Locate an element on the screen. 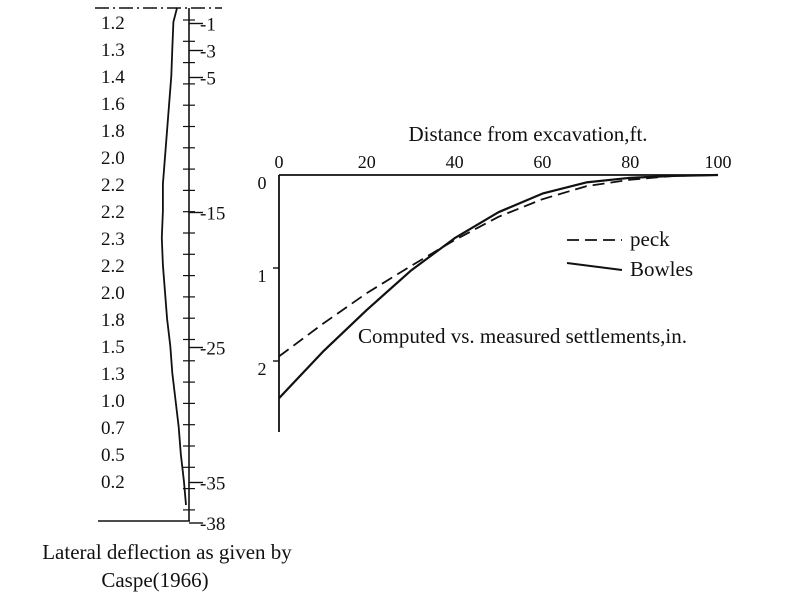 The height and width of the screenshot is (593, 797). depth-tick-label: -1 is located at coordinates (208, 25).